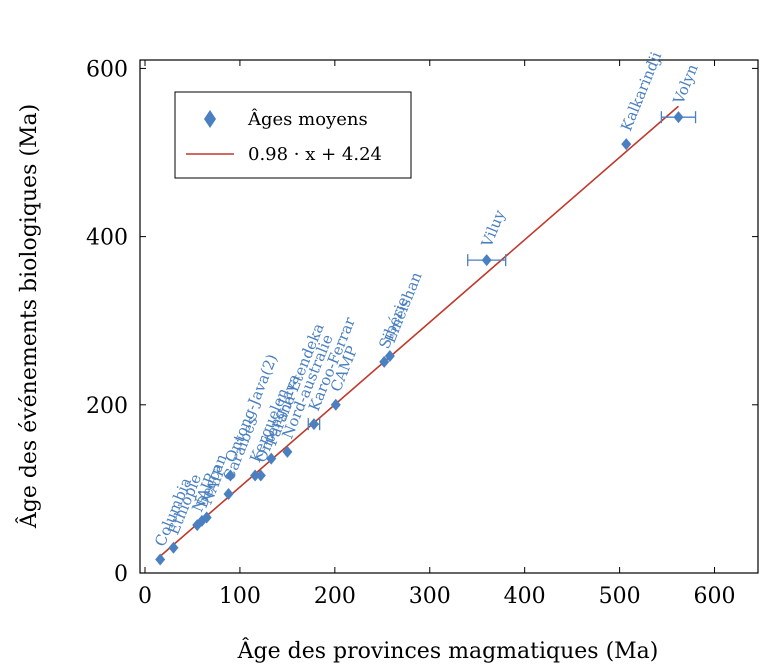  I want to click on point-label: Viluy, so click(493, 229).